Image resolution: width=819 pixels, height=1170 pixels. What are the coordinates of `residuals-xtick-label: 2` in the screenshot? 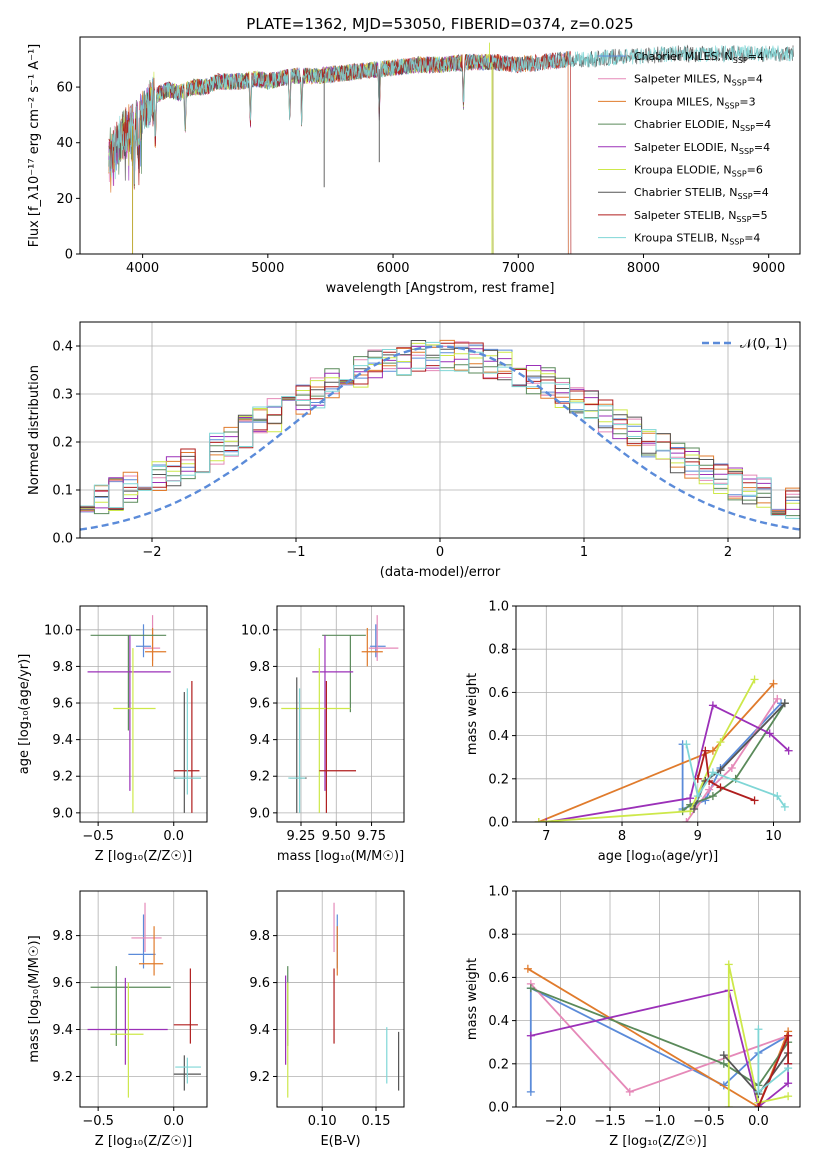 It's located at (728, 552).